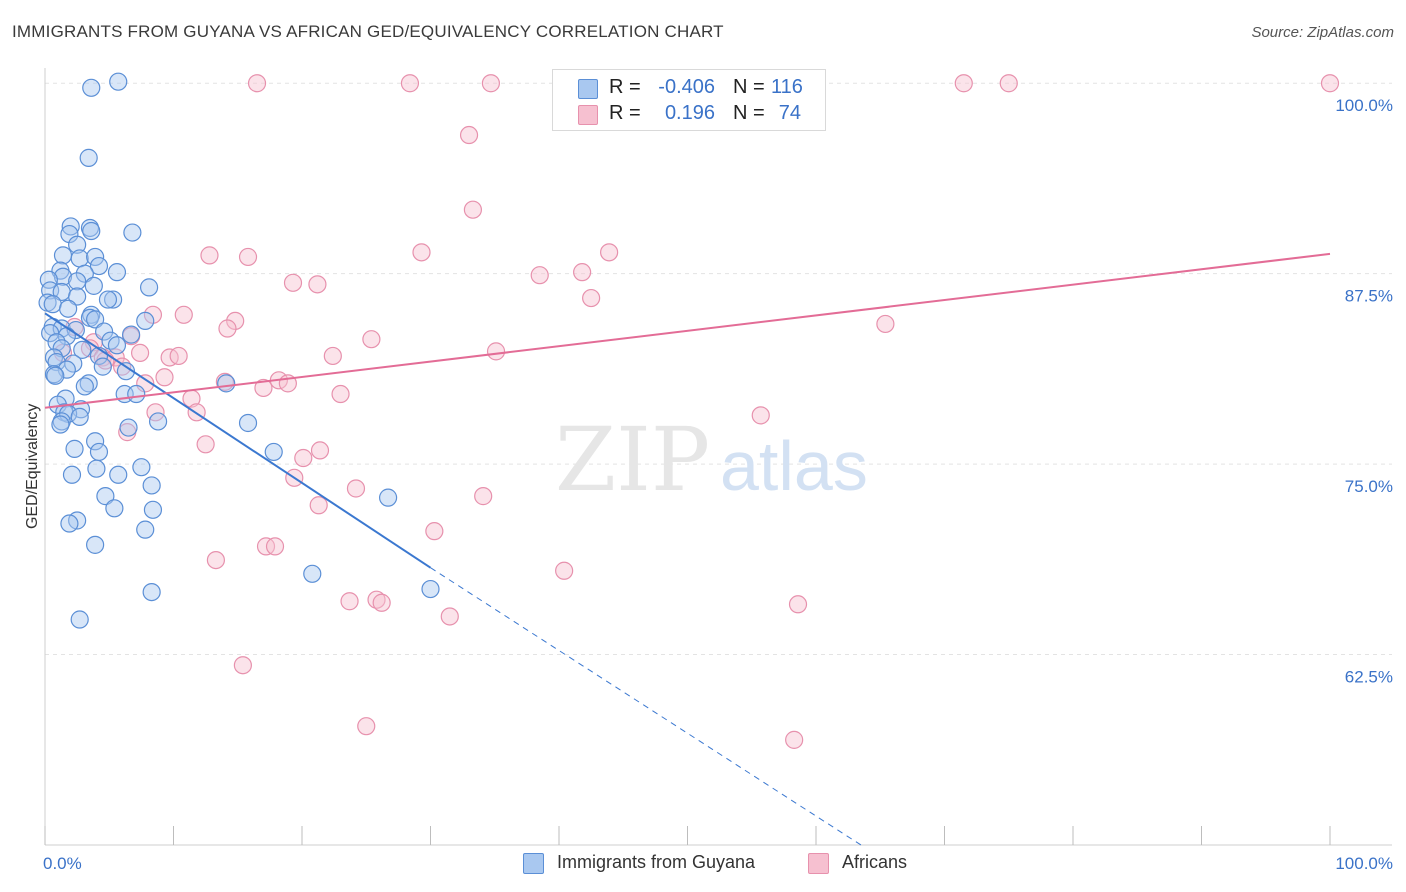 The image size is (1406, 892). I want to click on y-tick-label: 100.0%, so click(1364, 105).